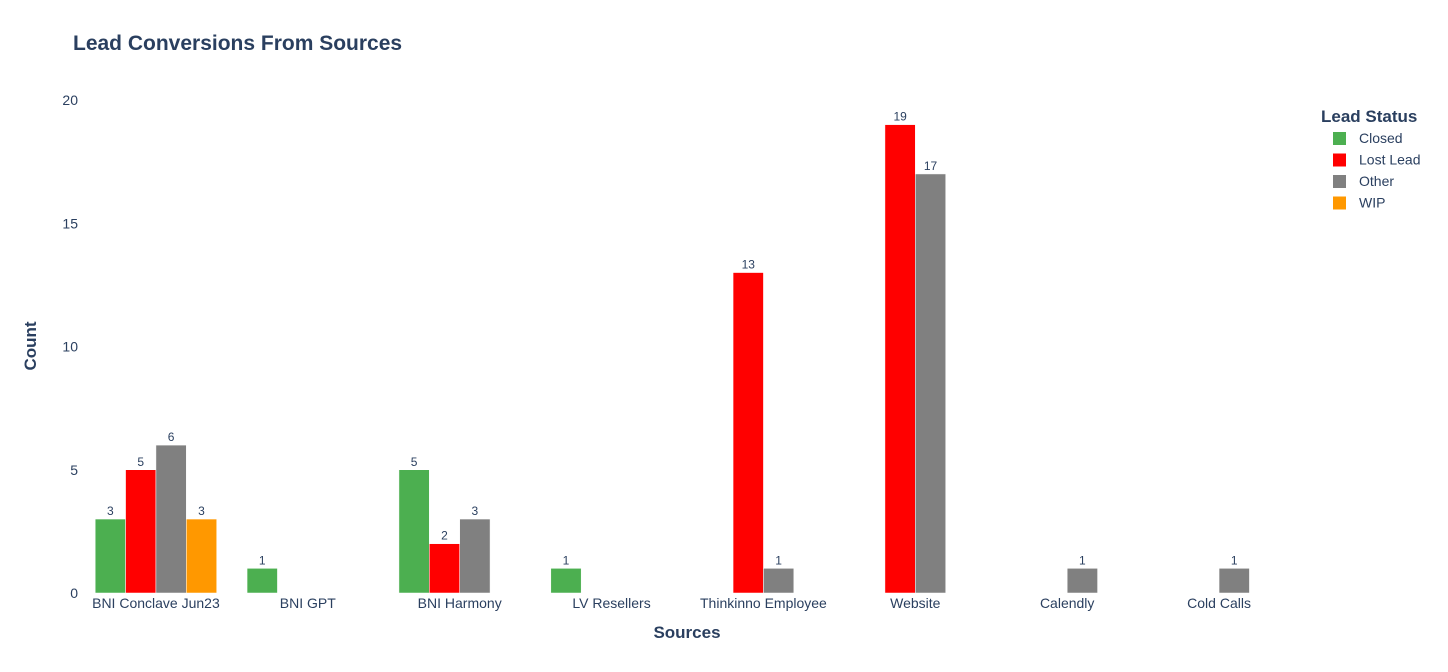  What do you see at coordinates (1390, 160) in the screenshot?
I see `legend-item-label: Lost Lead` at bounding box center [1390, 160].